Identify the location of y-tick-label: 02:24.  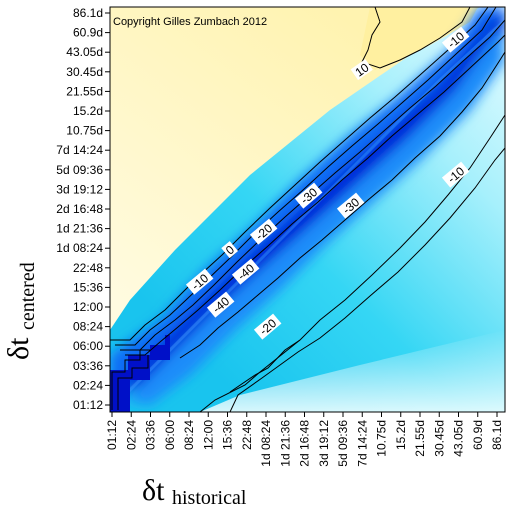
(88, 385).